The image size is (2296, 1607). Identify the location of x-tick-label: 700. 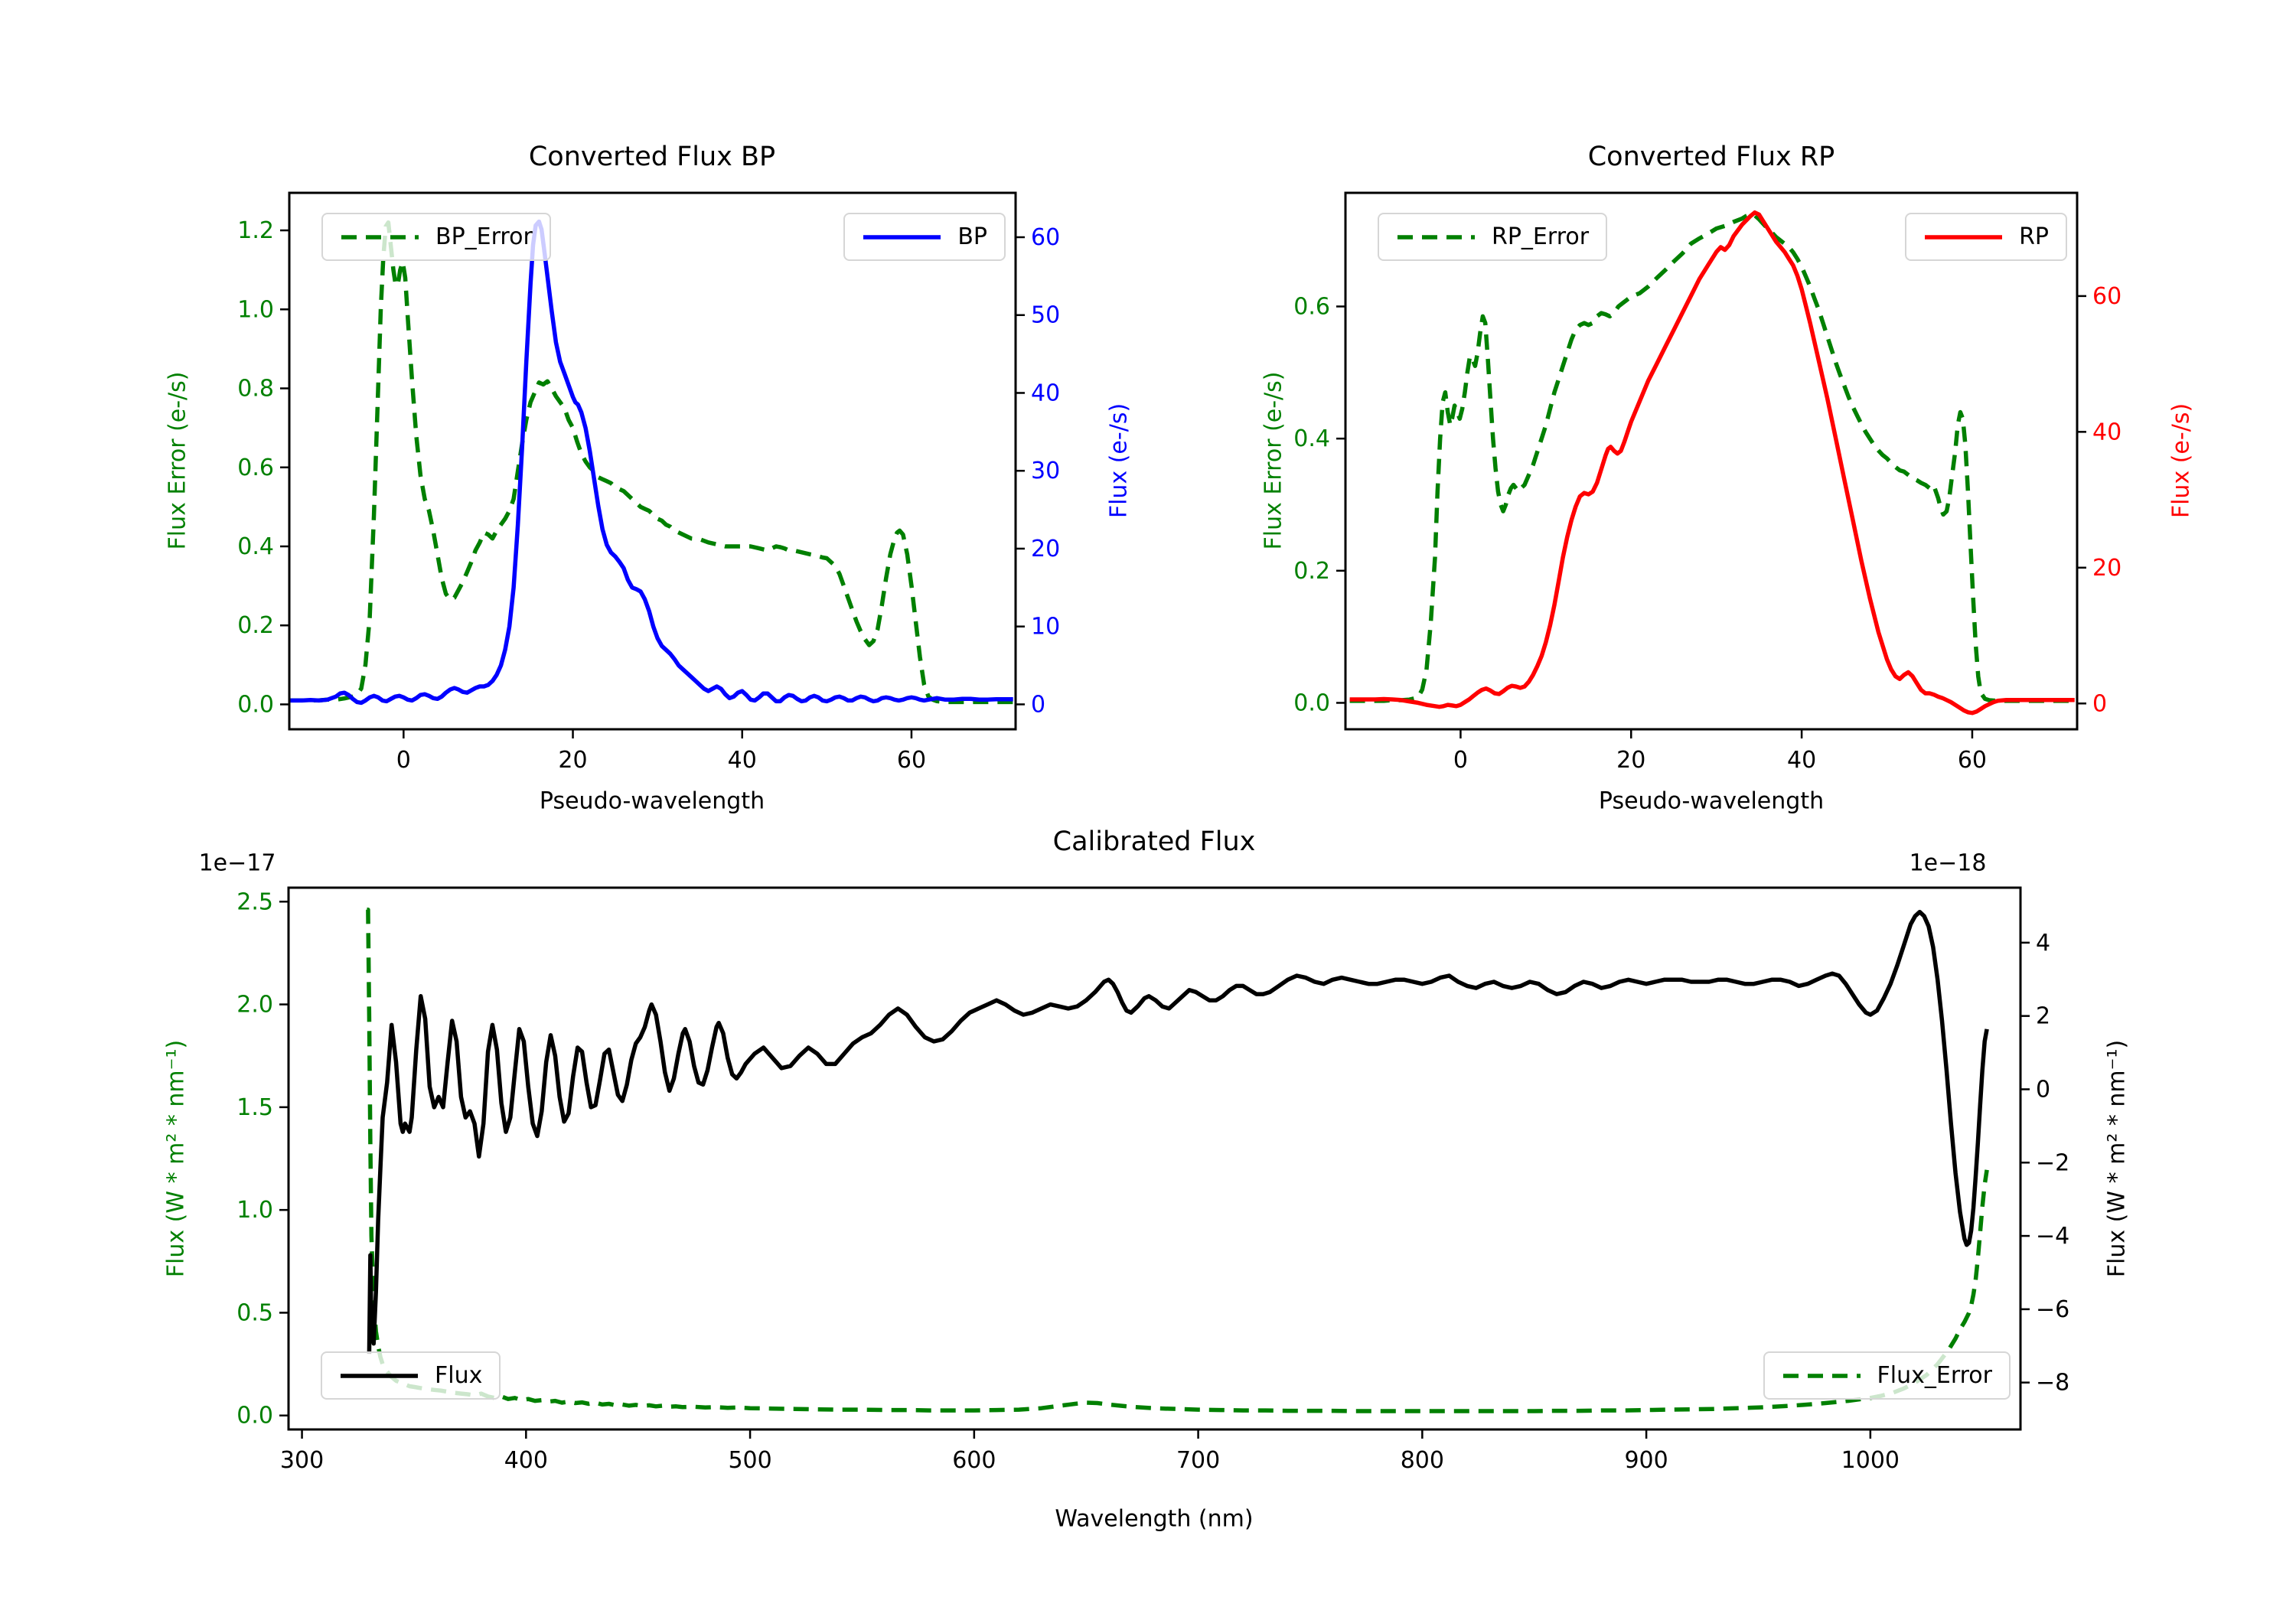
(1198, 1460).